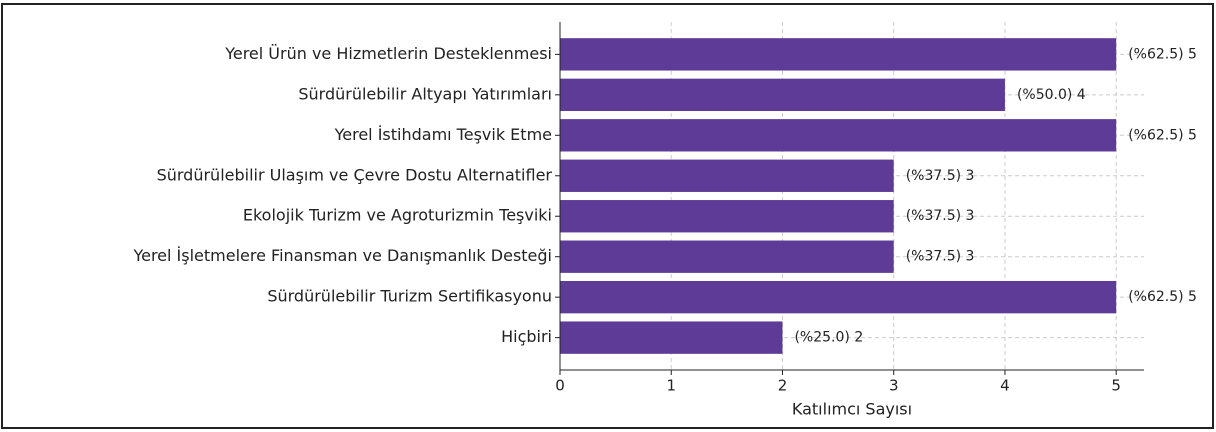 This screenshot has width=1216, height=432. Describe the element at coordinates (783, 386) in the screenshot. I see `x-tick-label: 2` at that location.